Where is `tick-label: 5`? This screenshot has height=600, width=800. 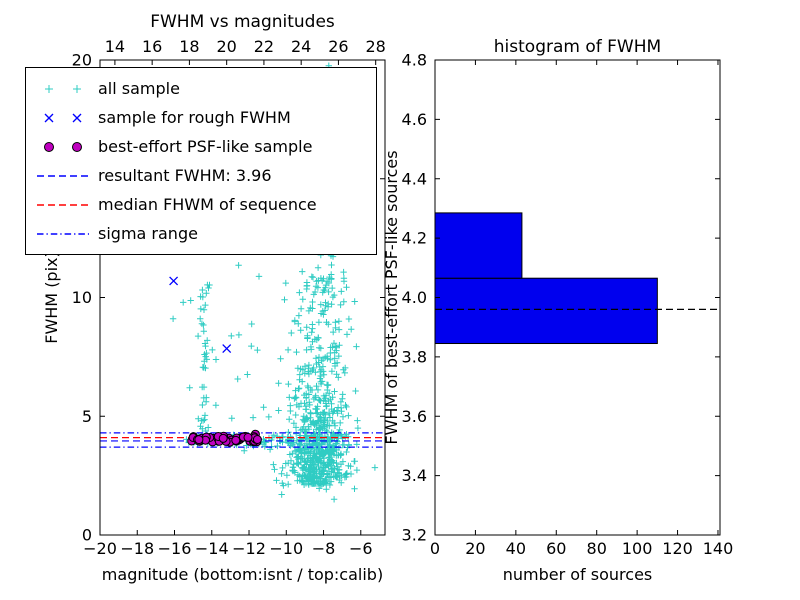 tick-label: 5 is located at coordinates (87, 416).